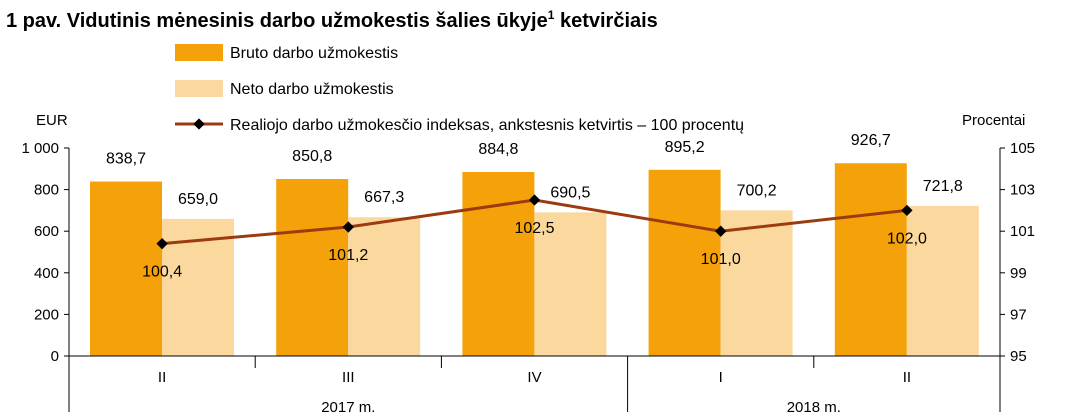 This screenshot has width=1065, height=418. Describe the element at coordinates (348, 255) in the screenshot. I see `index-label-1: 101,2` at that location.